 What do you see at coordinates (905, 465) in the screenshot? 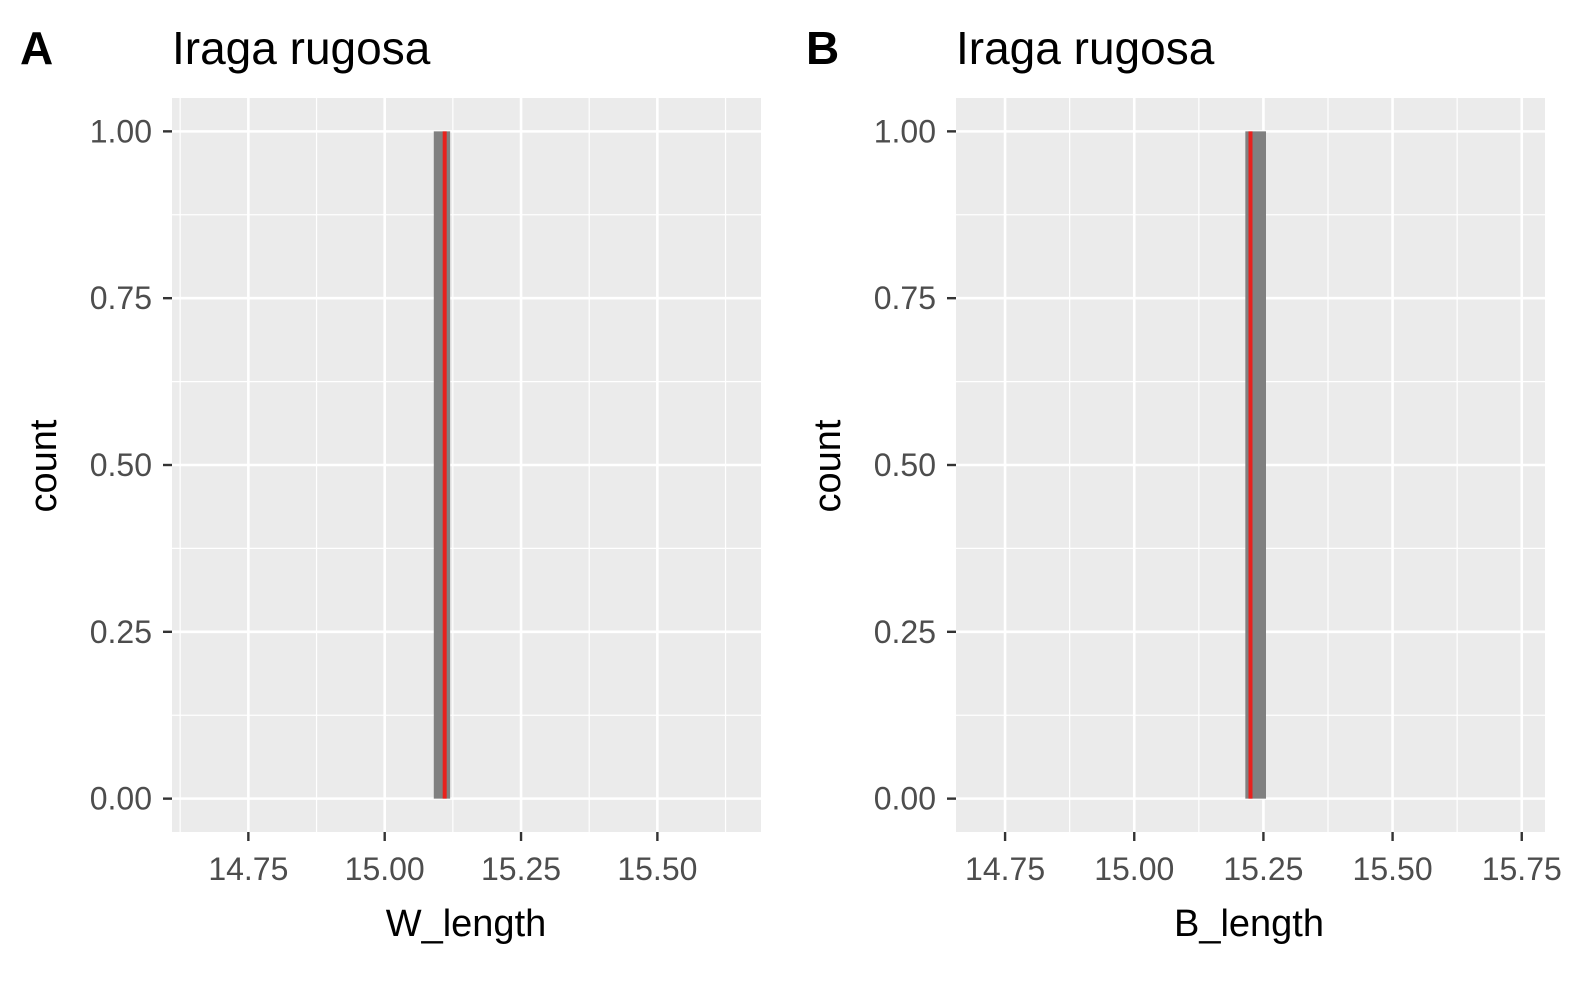
I see `panel-b-y-tick-label: 0.50` at bounding box center [905, 465].